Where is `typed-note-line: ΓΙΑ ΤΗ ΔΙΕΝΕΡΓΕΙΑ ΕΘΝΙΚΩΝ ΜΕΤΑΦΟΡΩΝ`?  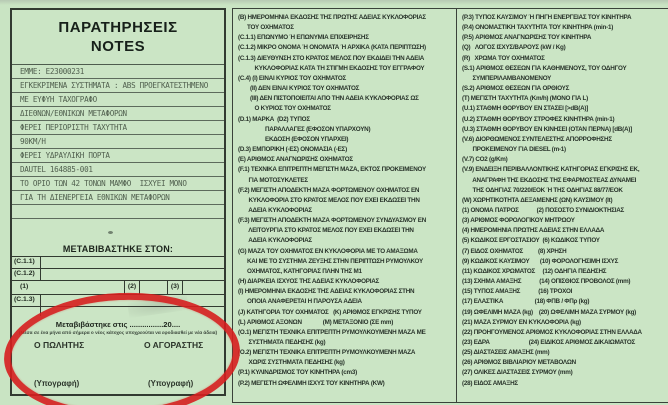 typed-note-line: ΓΙΑ ΤΗ ΔΙΕΝΕΡΓΕΙΑ ΕΘΝΙΚΩΝ ΜΕΤΑΦΟΡΩΝ is located at coordinates (118, 198).